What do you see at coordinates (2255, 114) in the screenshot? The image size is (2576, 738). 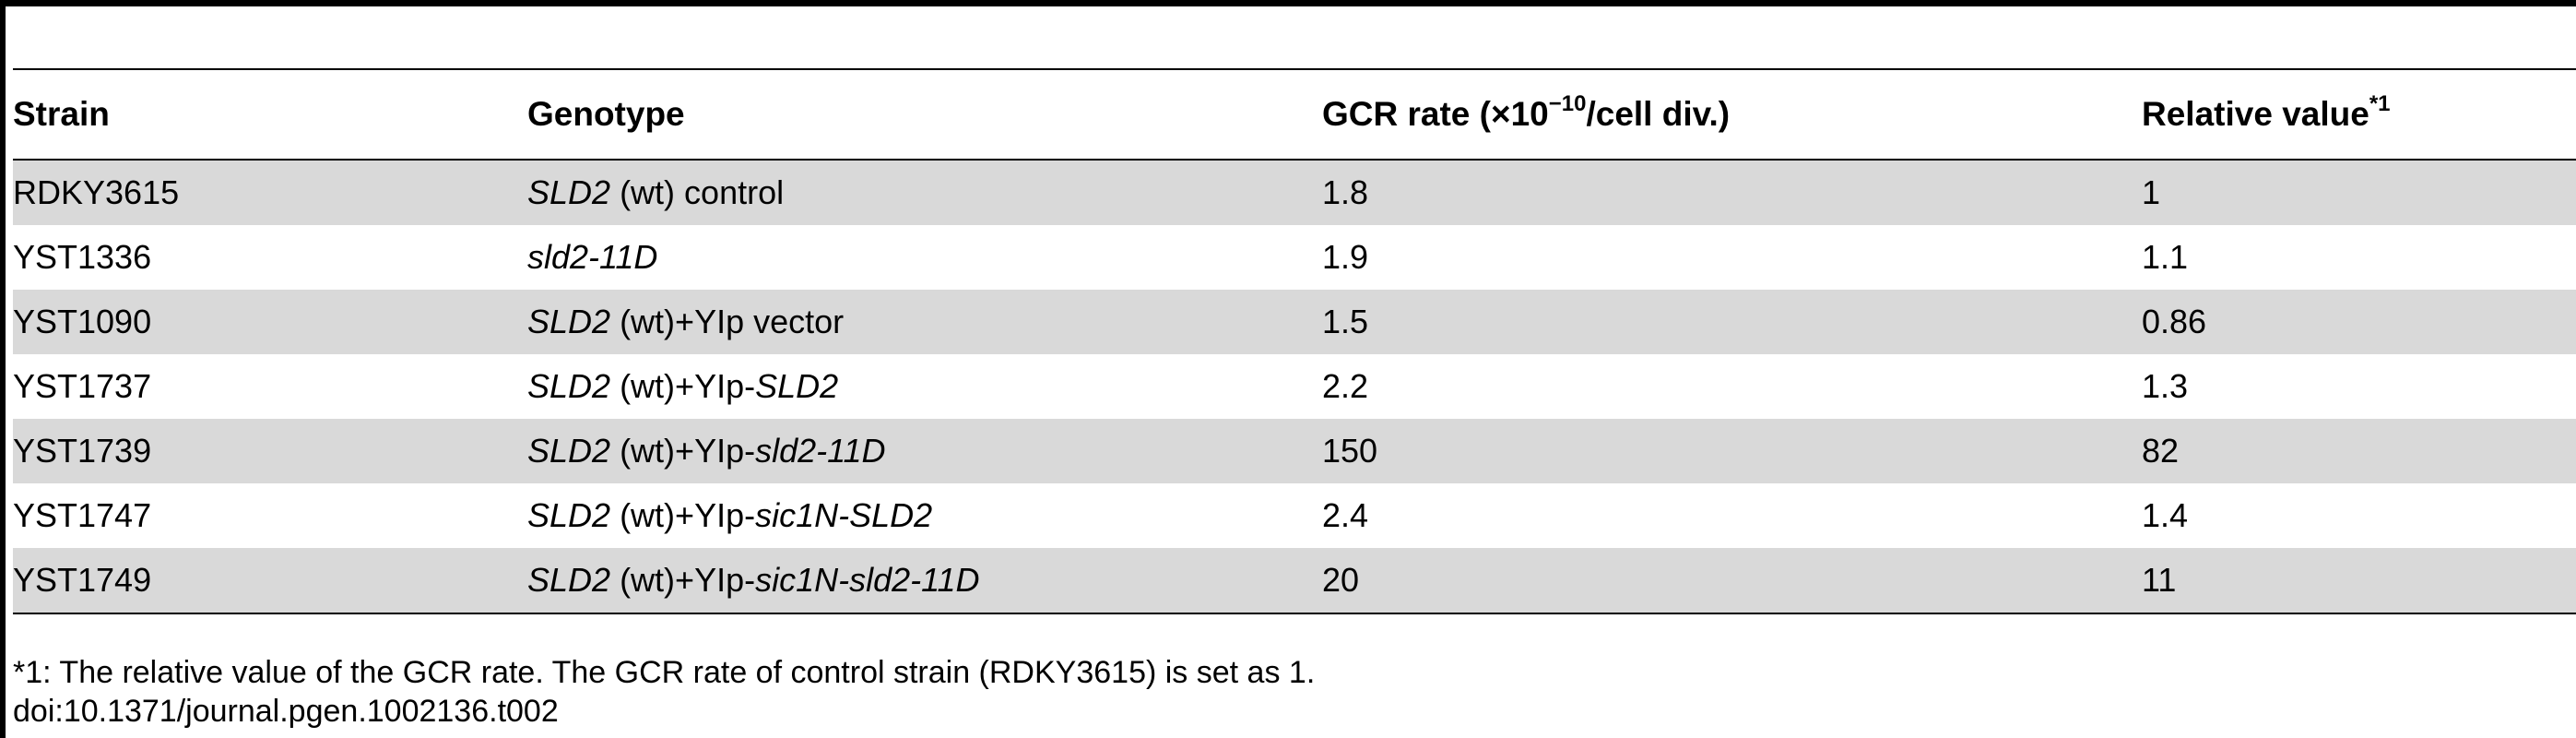 I see `header-relative-label: Relative value` at bounding box center [2255, 114].